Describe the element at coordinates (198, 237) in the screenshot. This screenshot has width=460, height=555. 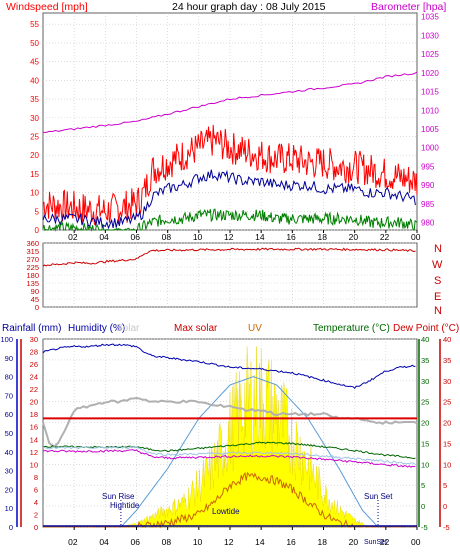
I see `x-tick-label: 10` at that location.